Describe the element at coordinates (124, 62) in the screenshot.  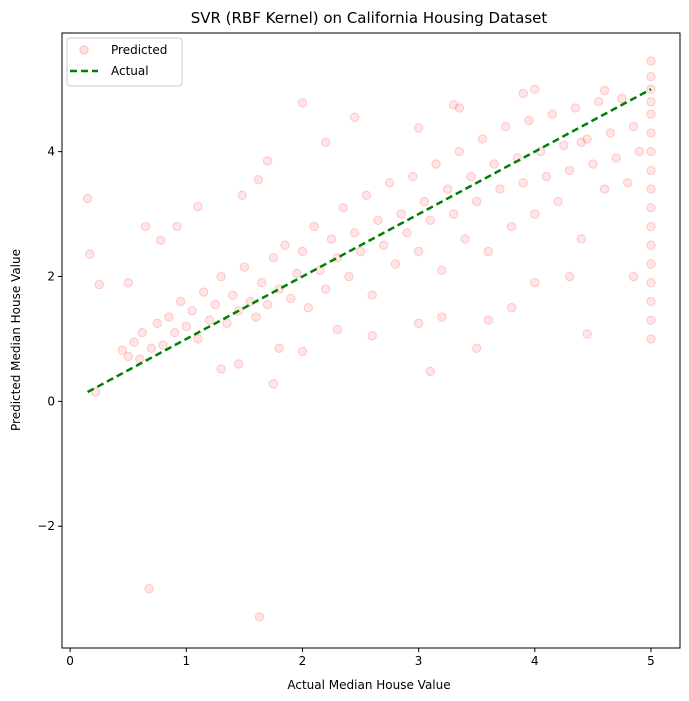
I see `legend: Predicted Actual` at that location.